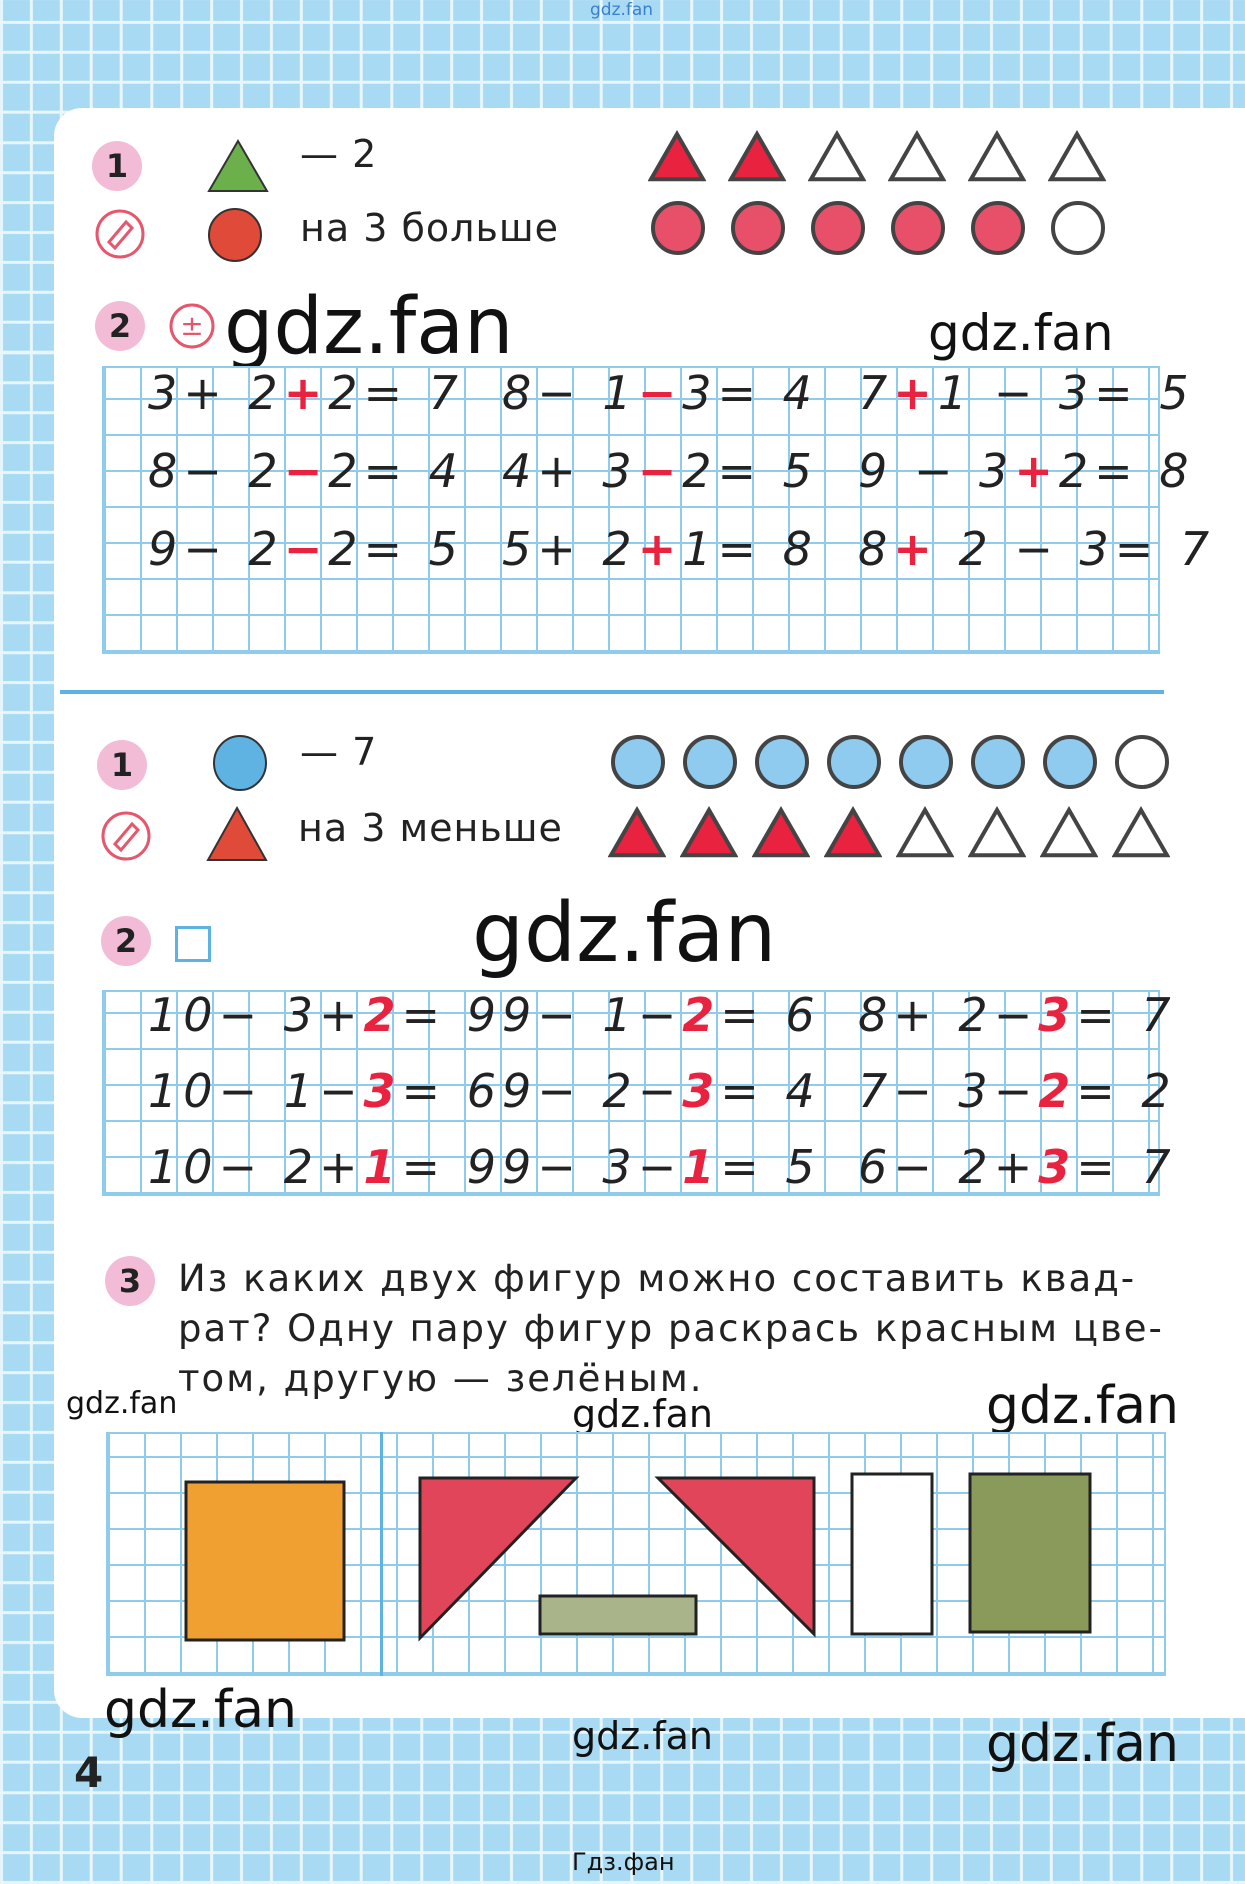 Image resolution: width=1245 pixels, height=1884 pixels. What do you see at coordinates (1126, 1091) in the screenshot?
I see `equation-part: = 2` at bounding box center [1126, 1091].